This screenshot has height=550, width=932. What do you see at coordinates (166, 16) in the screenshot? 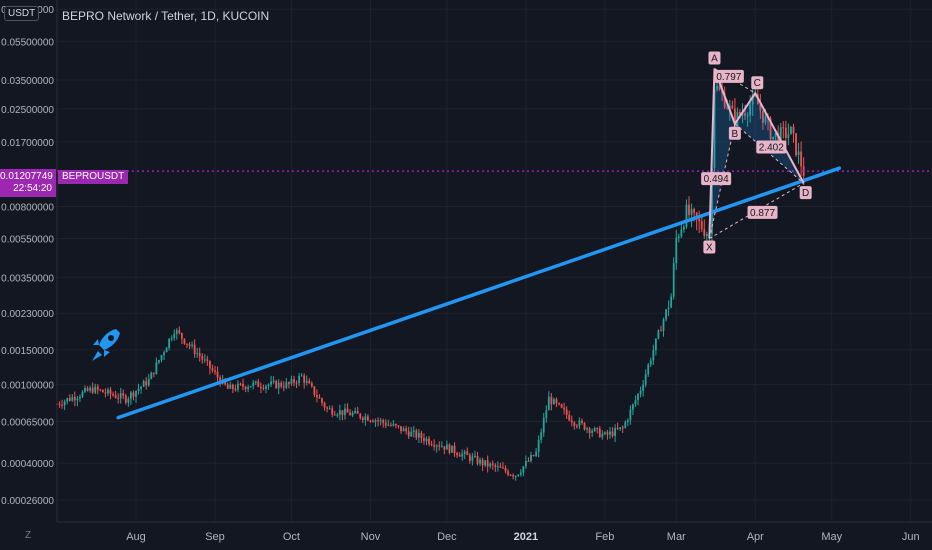
I see `chart-title: BEPRO Network / Tether, 1D, KUCOIN` at bounding box center [166, 16].